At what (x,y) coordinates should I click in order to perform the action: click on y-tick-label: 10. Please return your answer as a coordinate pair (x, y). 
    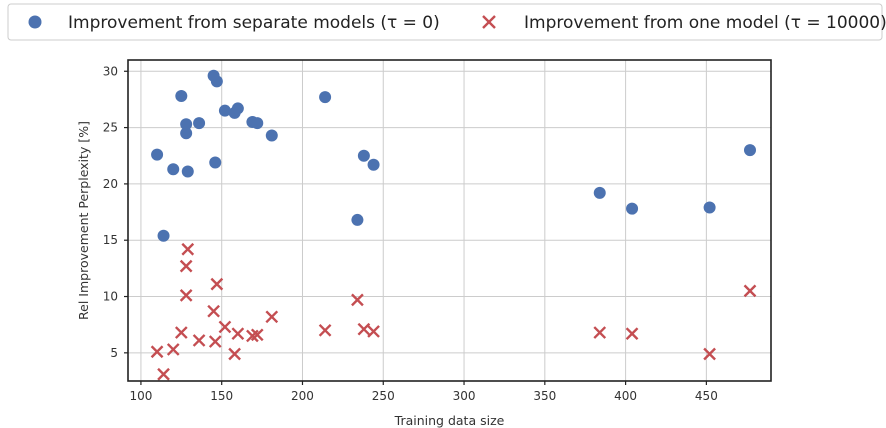
    Looking at the image, I should click on (110, 297).